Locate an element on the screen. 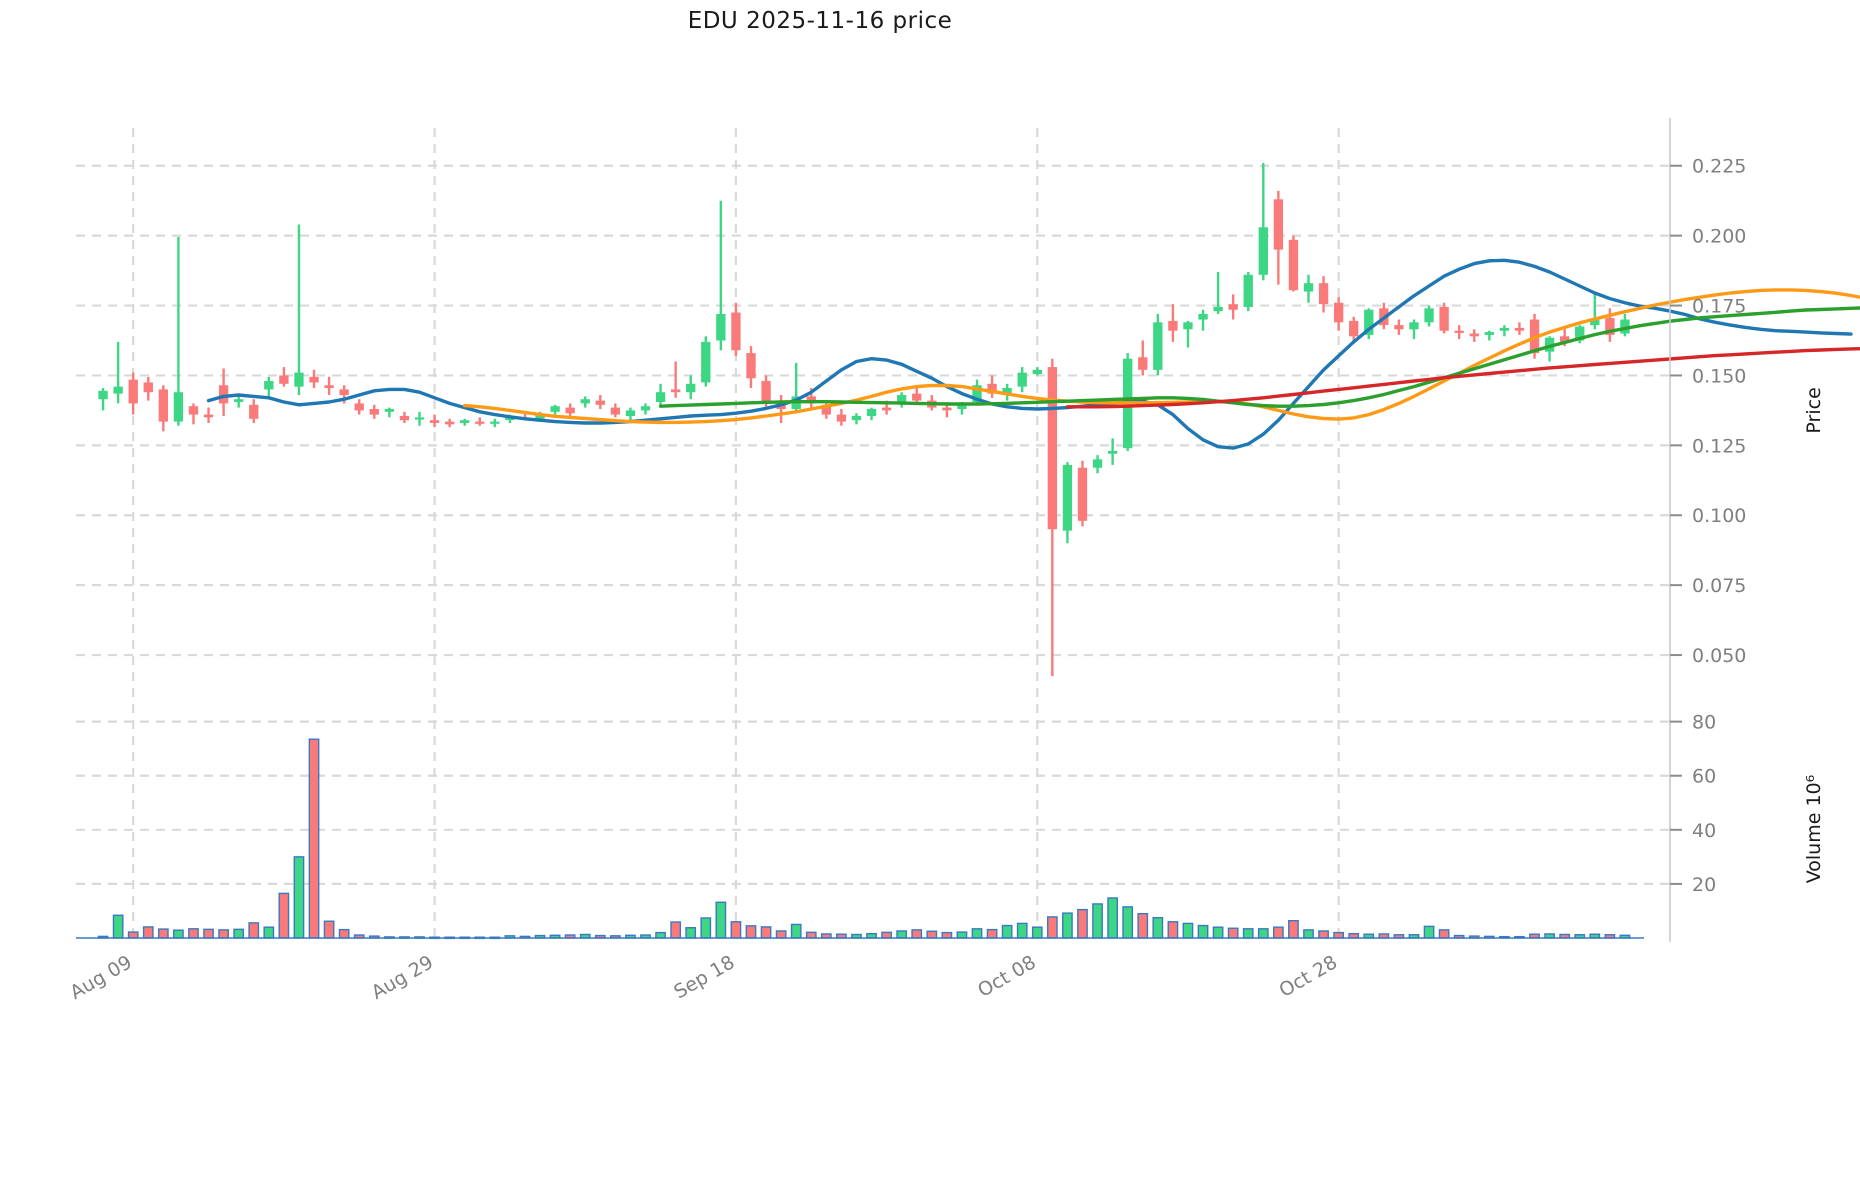 The width and height of the screenshot is (1860, 1202). ma-xlong-line is located at coordinates (1462, 378).